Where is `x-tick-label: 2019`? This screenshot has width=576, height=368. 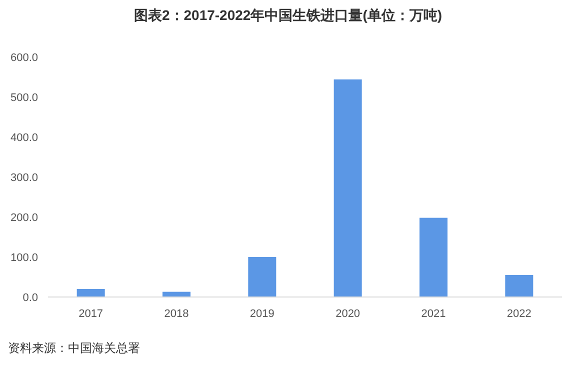 x-tick-label: 2019 is located at coordinates (262, 314).